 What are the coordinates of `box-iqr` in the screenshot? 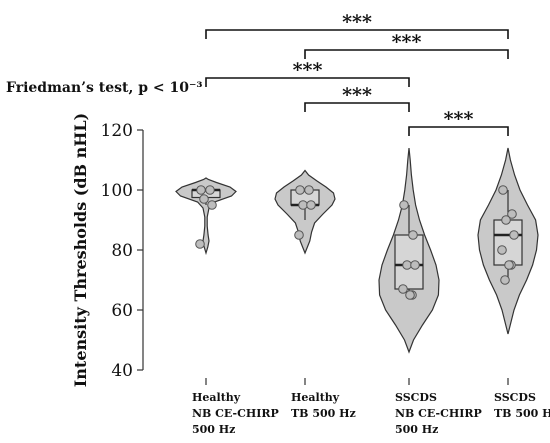 It's located at (508, 242).